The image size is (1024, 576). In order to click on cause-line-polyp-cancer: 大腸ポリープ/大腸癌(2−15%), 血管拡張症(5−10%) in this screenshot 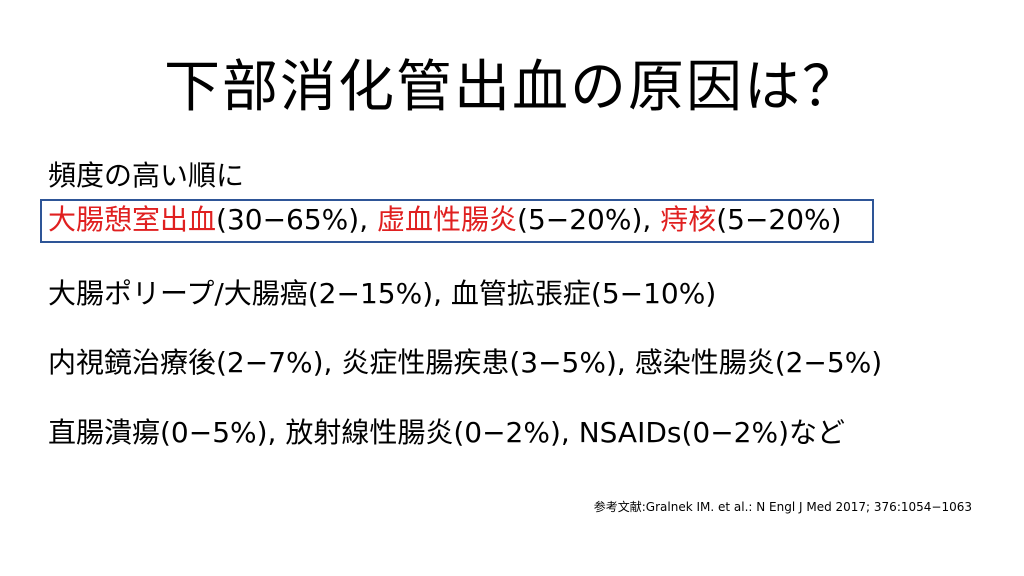, I will do `click(382, 293)`.